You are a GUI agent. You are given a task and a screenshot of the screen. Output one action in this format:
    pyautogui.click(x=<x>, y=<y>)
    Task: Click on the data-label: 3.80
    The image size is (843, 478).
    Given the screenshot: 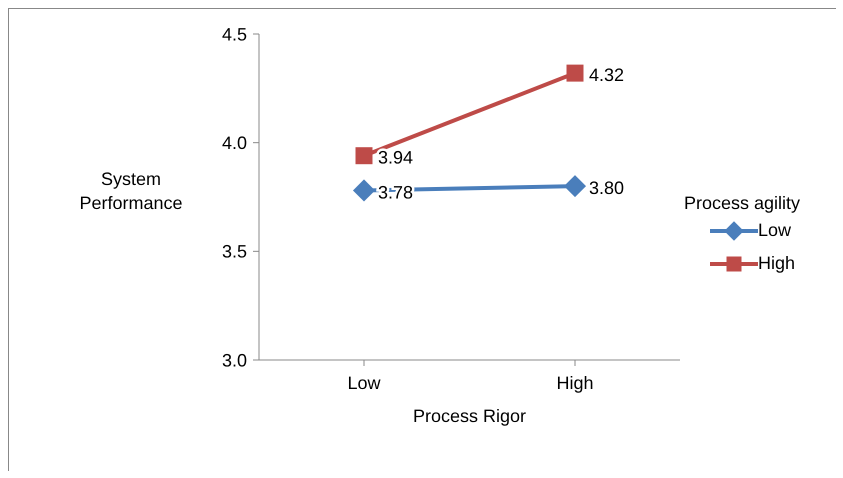 What is the action you would take?
    pyautogui.click(x=606, y=188)
    